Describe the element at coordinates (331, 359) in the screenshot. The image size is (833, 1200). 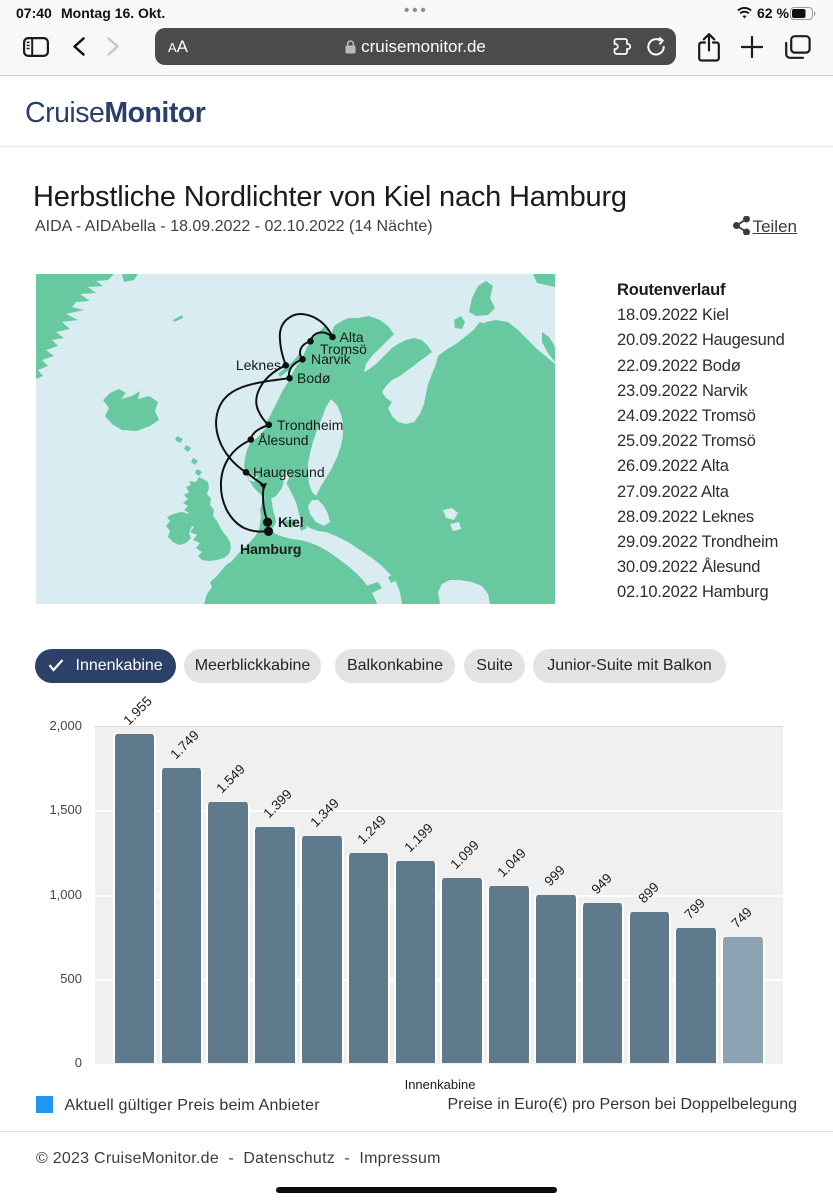
I see `svg-text: Narvik` at that location.